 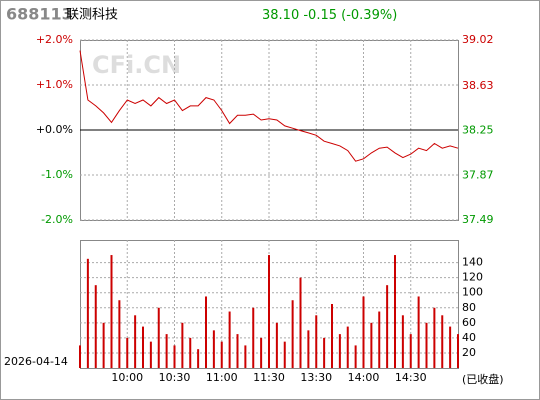 I want to click on y-tick-label: 120, so click(x=472, y=277).